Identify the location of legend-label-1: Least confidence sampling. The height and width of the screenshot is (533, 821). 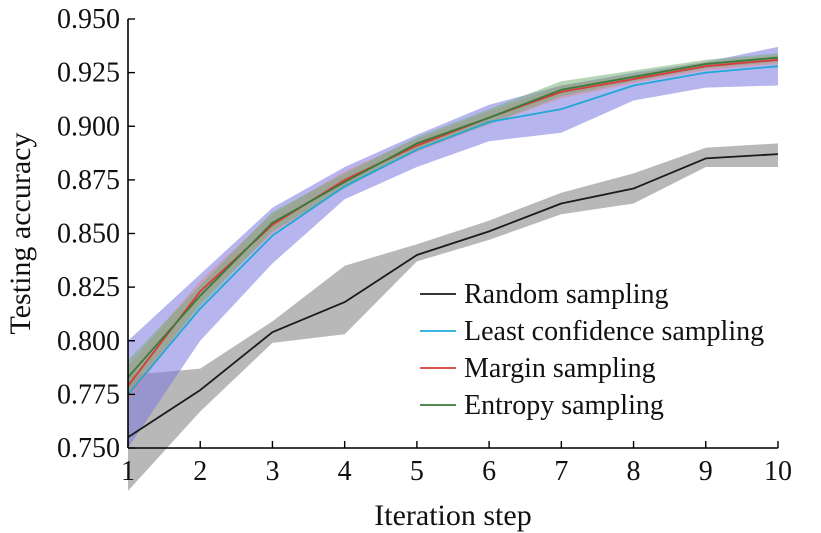
(614, 331).